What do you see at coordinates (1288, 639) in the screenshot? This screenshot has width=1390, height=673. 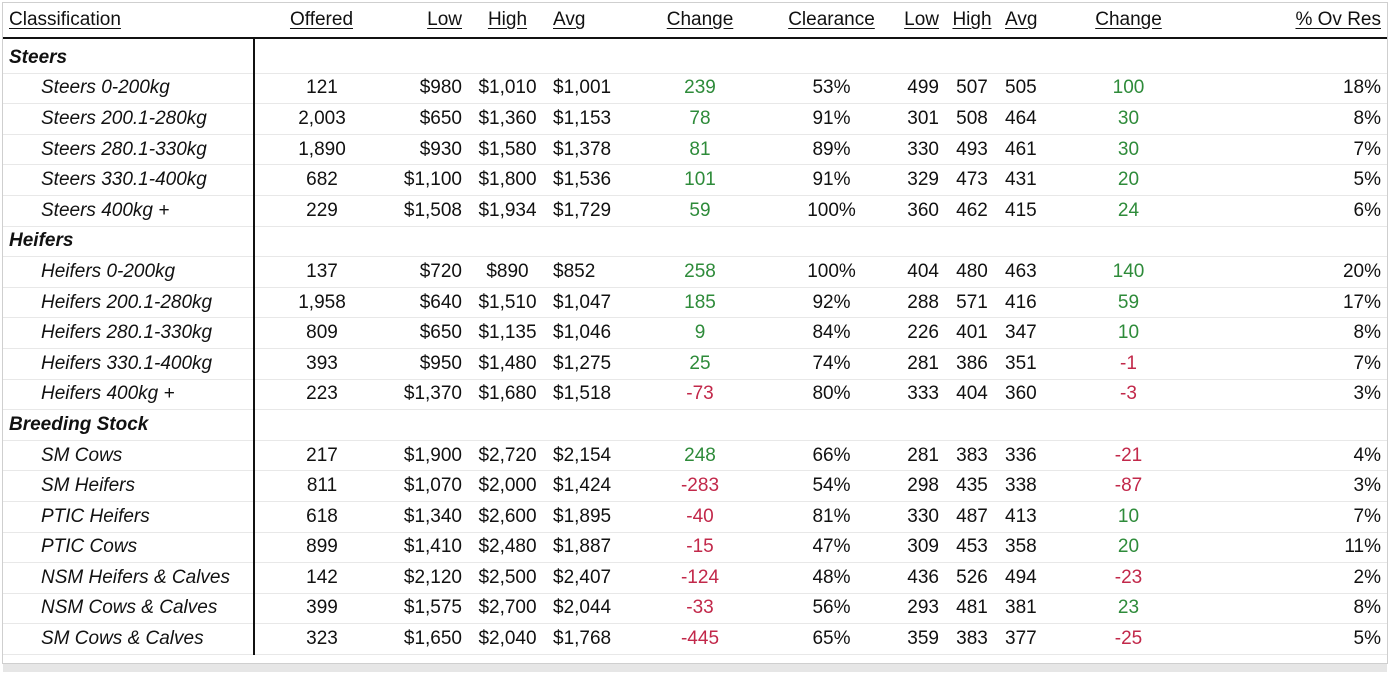 I see `ov-res-cell: 5%` at bounding box center [1288, 639].